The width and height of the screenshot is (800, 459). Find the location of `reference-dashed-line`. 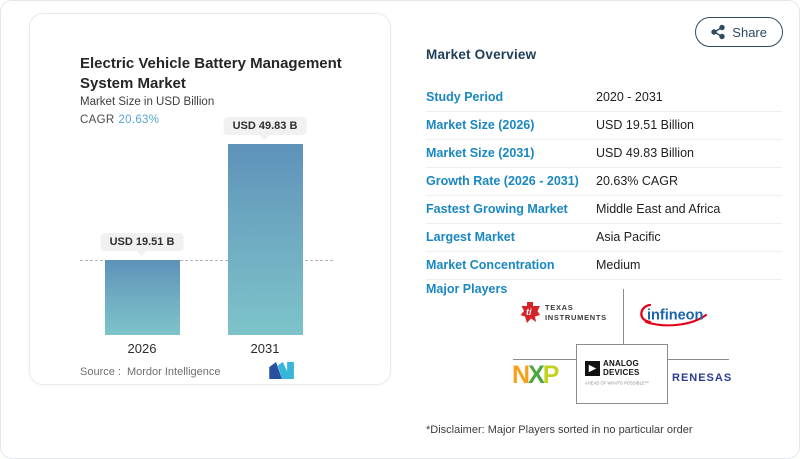

reference-dashed-line is located at coordinates (206, 260).